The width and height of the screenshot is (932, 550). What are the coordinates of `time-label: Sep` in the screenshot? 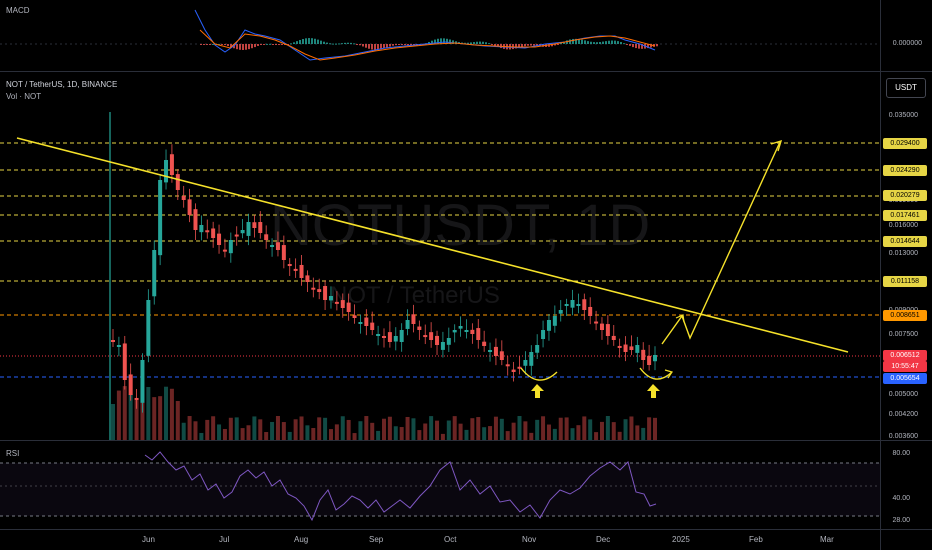 It's located at (376, 539).